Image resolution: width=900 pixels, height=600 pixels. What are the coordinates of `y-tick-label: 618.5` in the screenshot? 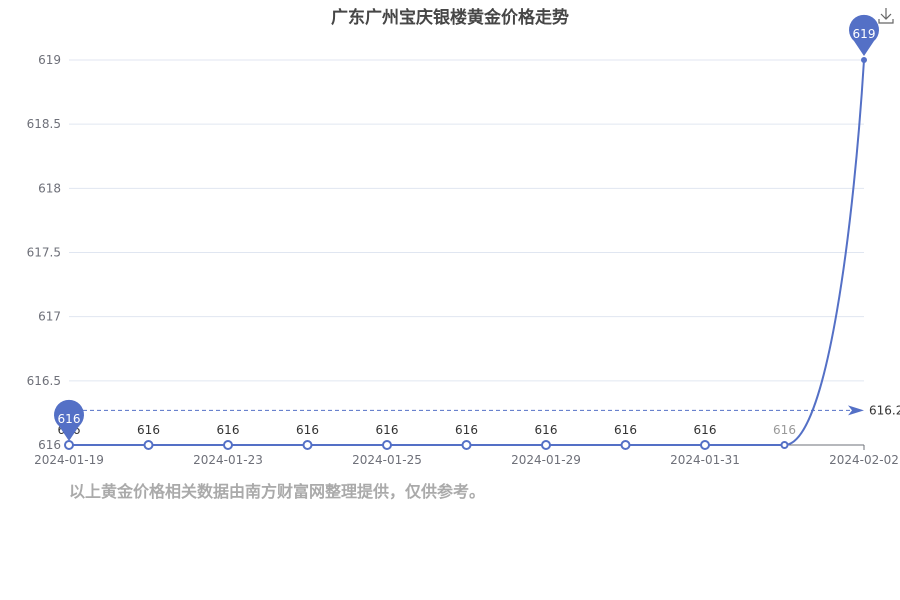 It's located at (44, 124).